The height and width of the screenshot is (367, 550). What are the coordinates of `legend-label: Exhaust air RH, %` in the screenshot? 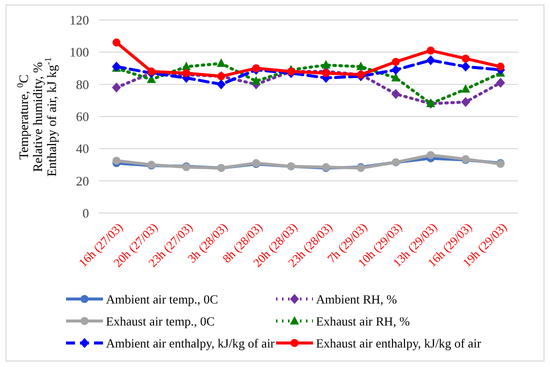 It's located at (363, 321).